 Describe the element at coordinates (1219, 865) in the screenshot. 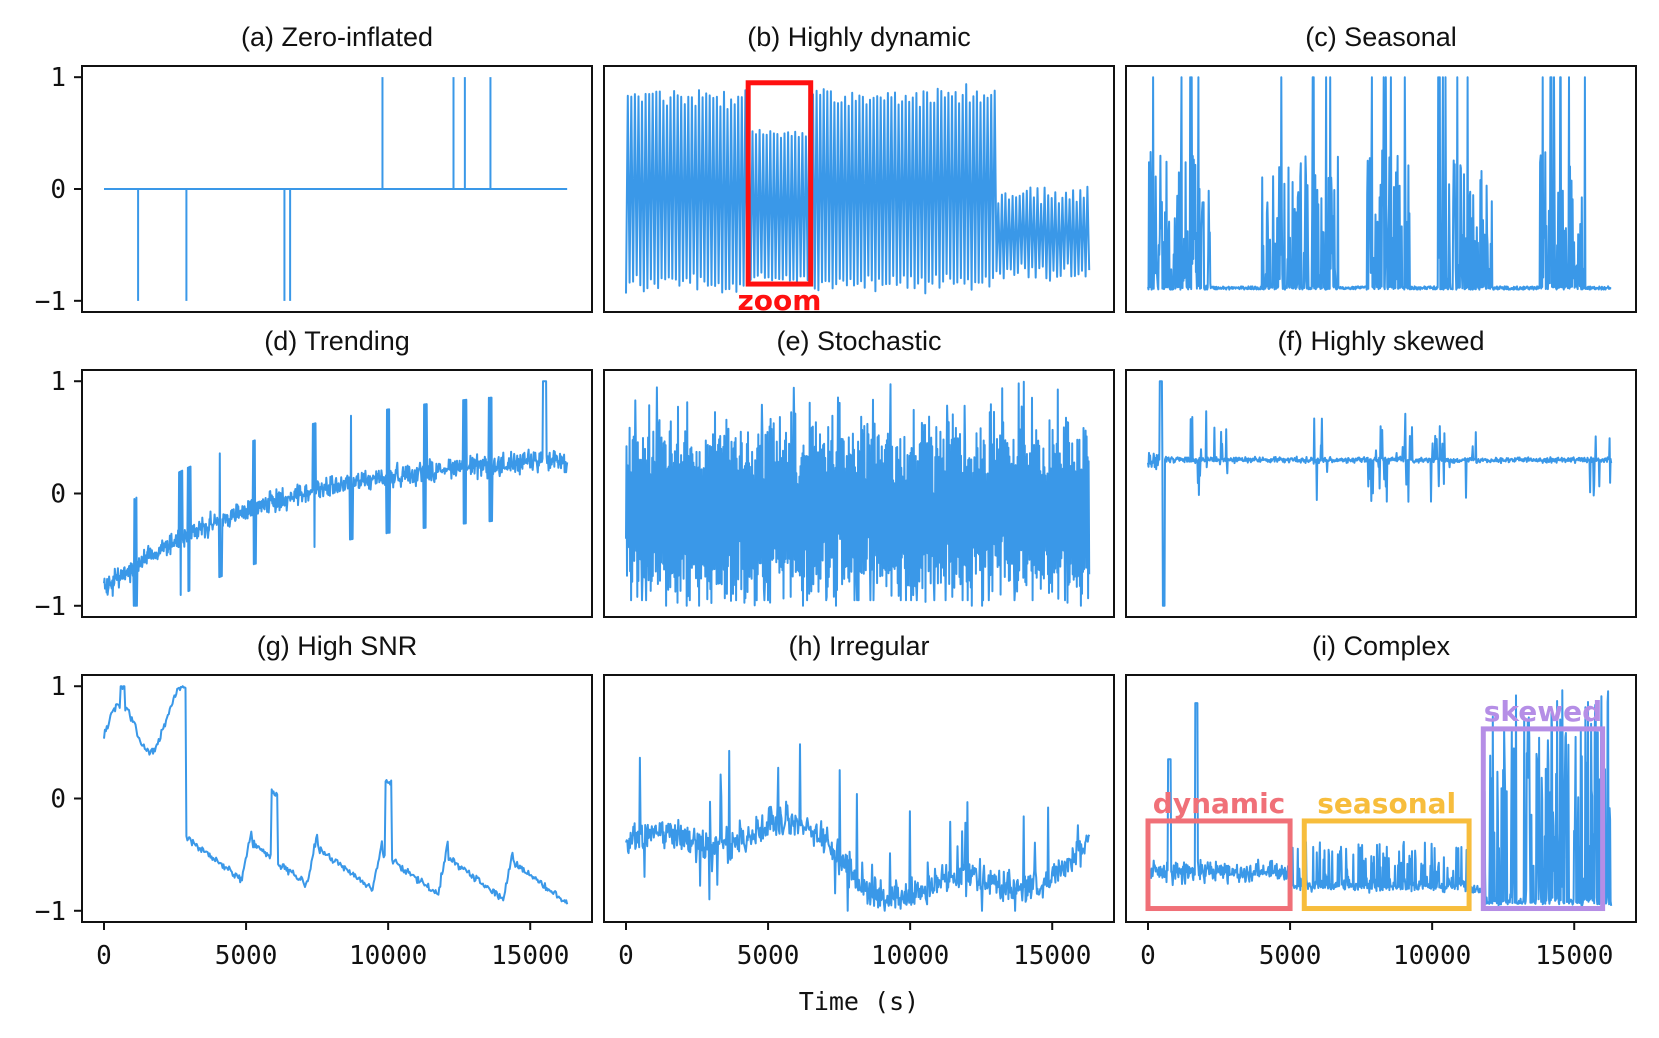

I see `annotation-box-dynamic` at that location.